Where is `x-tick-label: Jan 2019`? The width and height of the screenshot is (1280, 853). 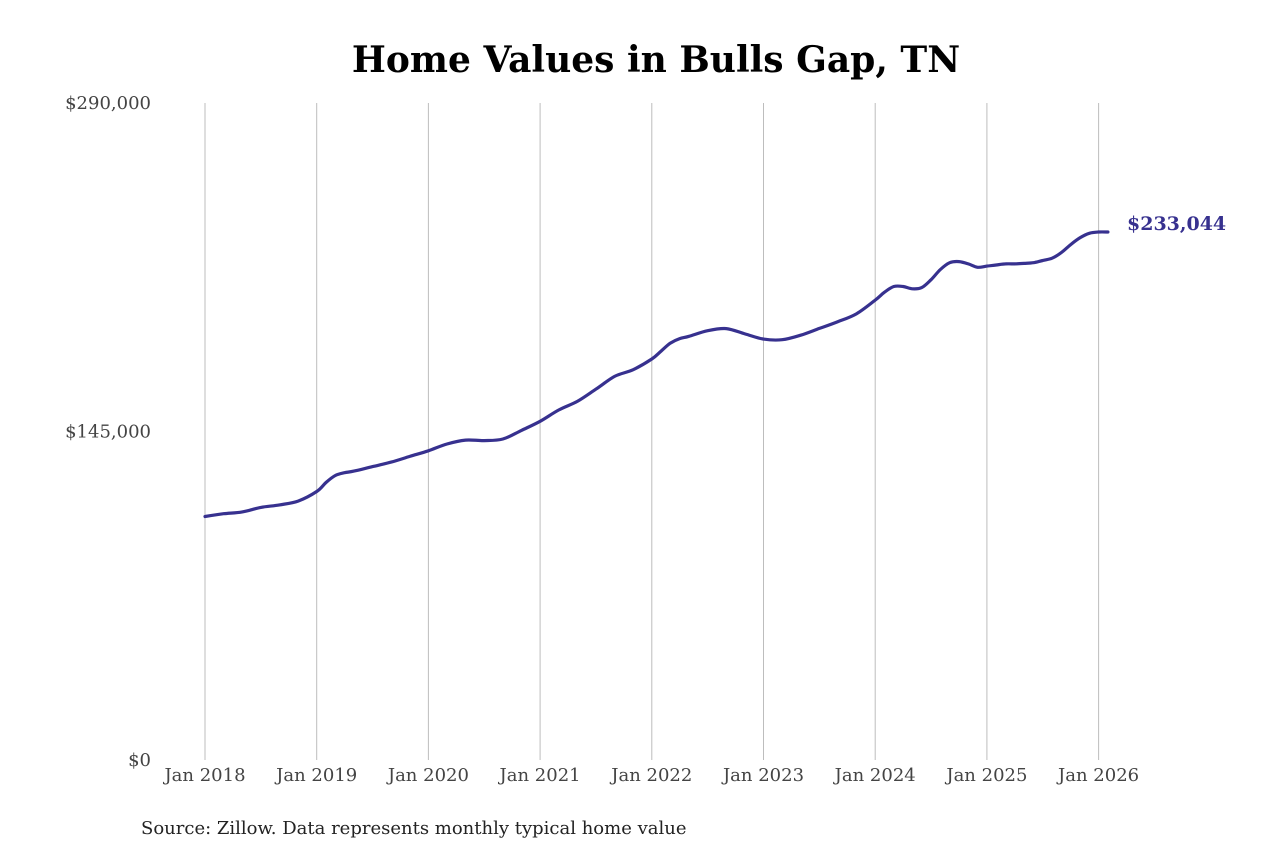 x-tick-label: Jan 2019 is located at coordinates (315, 775).